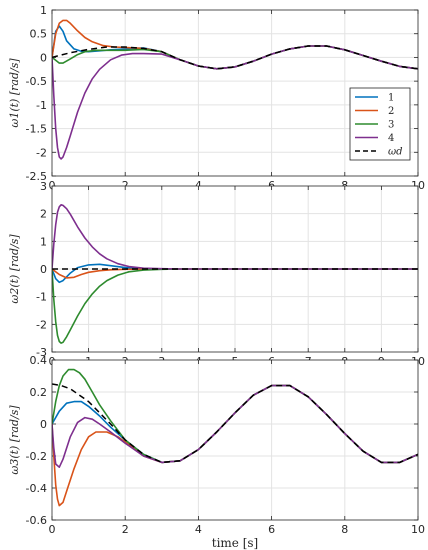 Image resolution: width=428 pixels, height=550 pixels. Describe the element at coordinates (380, 124) in the screenshot. I see `legend: 1 2 3 4 ωd` at that location.